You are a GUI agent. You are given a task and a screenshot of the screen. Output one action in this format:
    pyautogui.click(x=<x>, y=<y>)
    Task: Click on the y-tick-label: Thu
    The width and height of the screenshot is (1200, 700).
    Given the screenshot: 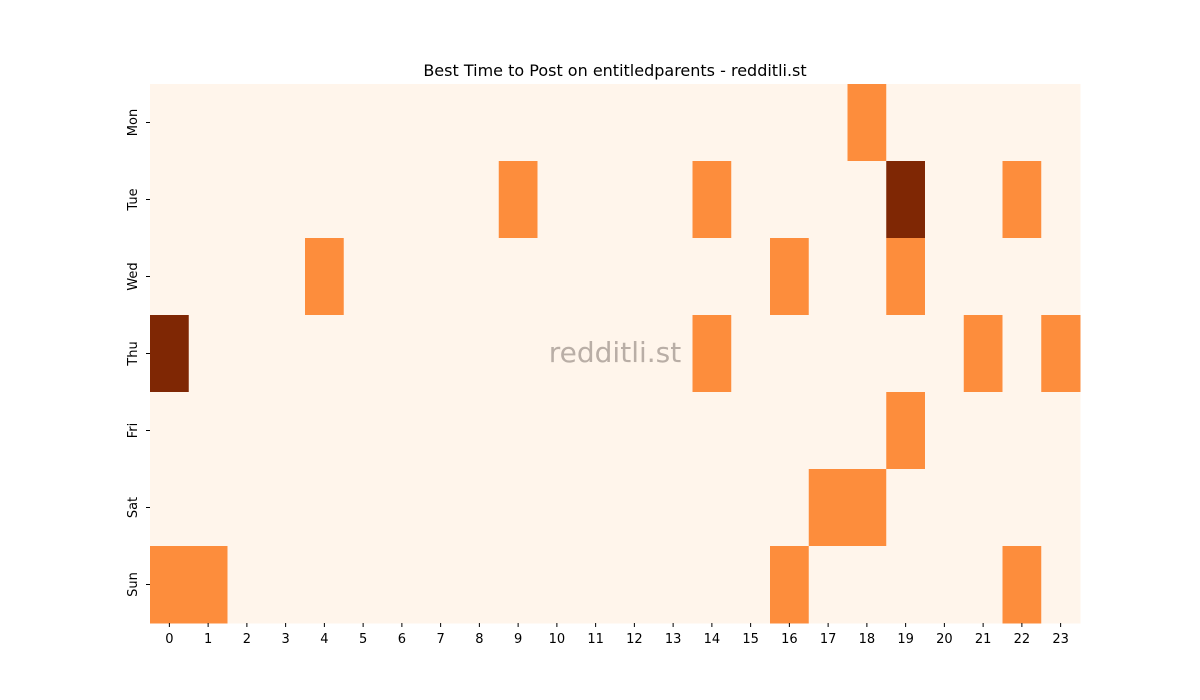 What is the action you would take?
    pyautogui.click(x=133, y=353)
    